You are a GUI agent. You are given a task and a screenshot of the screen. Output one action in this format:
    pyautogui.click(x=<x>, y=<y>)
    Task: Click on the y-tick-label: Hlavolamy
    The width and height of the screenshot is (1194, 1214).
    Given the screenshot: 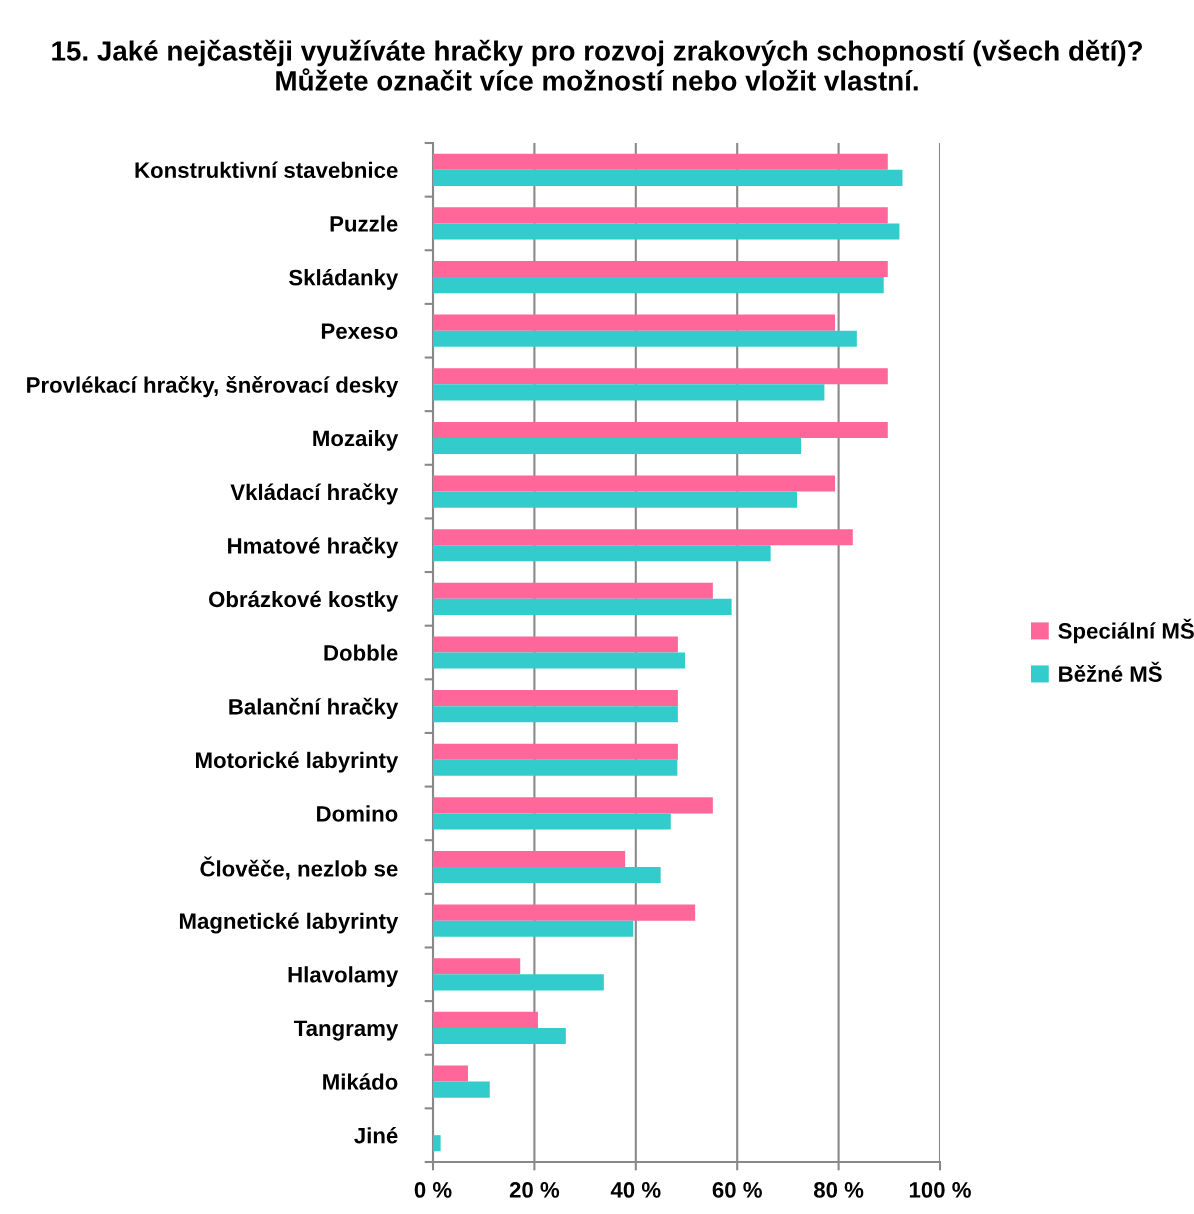 What is the action you would take?
    pyautogui.click(x=343, y=976)
    